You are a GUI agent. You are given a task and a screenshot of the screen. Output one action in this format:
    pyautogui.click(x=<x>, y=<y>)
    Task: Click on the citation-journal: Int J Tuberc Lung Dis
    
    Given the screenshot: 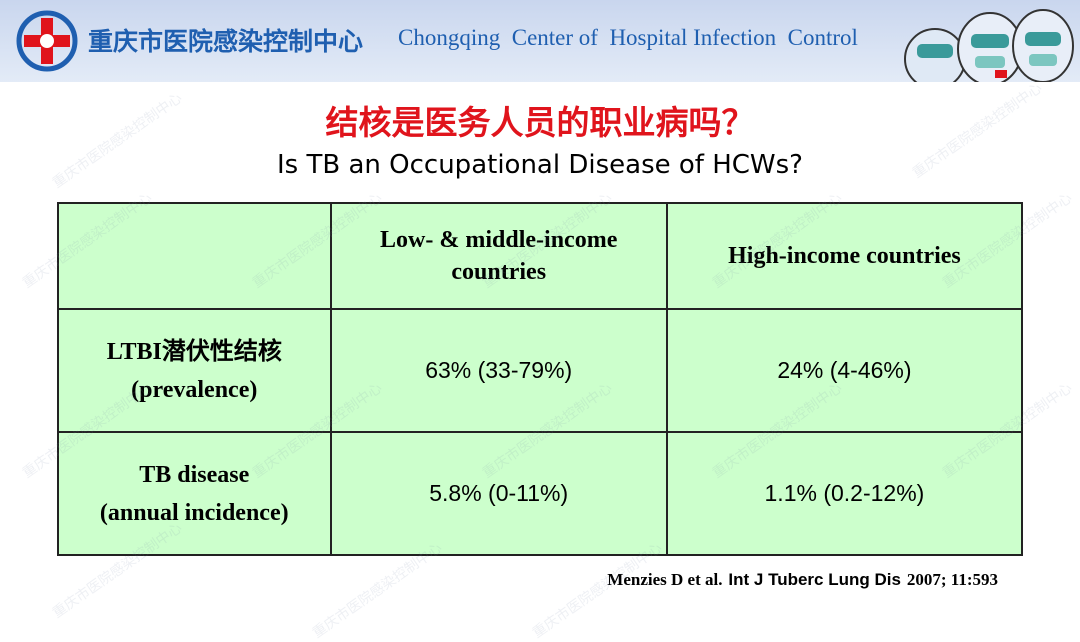 What is the action you would take?
    pyautogui.click(x=814, y=579)
    